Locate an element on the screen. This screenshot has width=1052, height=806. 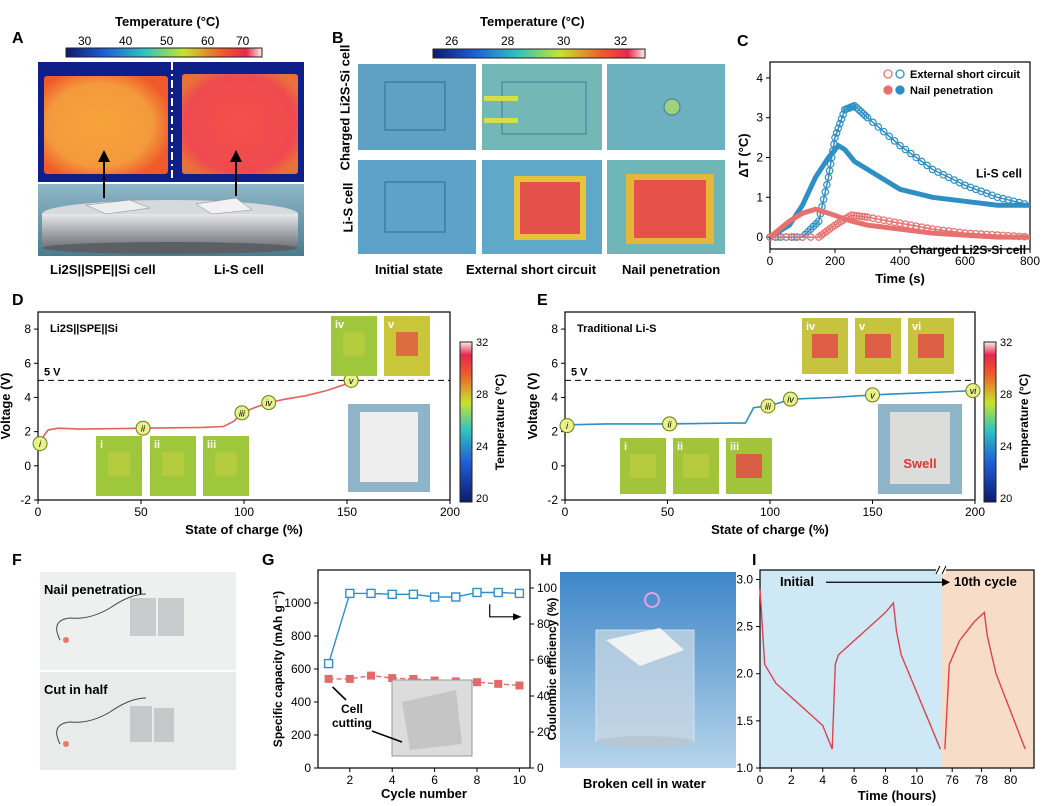
chart-c-legend-marker is located at coordinates (900, 90).